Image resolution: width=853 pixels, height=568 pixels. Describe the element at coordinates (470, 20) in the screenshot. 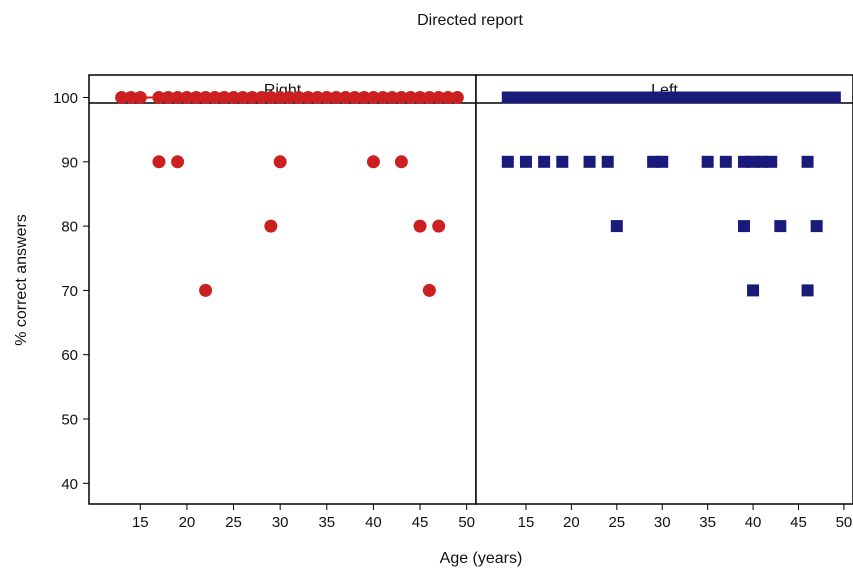

I see `chart-title: Directed report` at that location.